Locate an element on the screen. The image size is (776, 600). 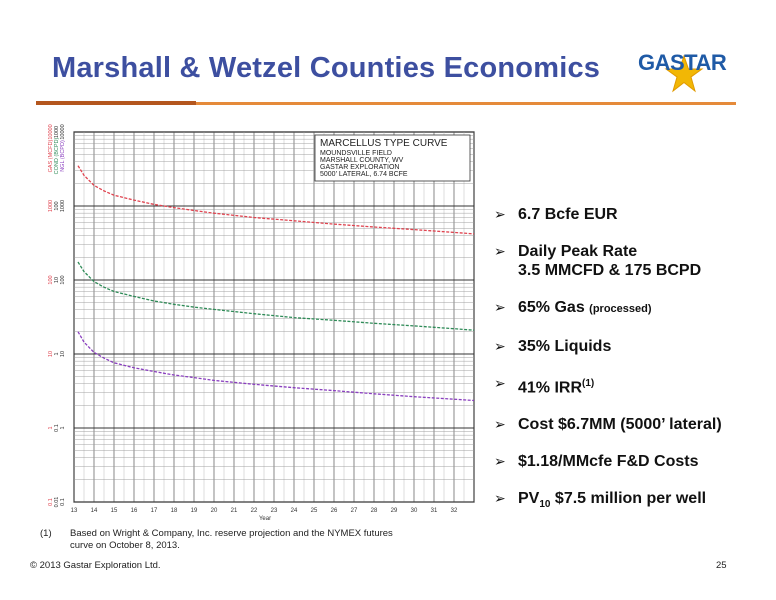
x-tick-label: 30 is located at coordinates (414, 511).